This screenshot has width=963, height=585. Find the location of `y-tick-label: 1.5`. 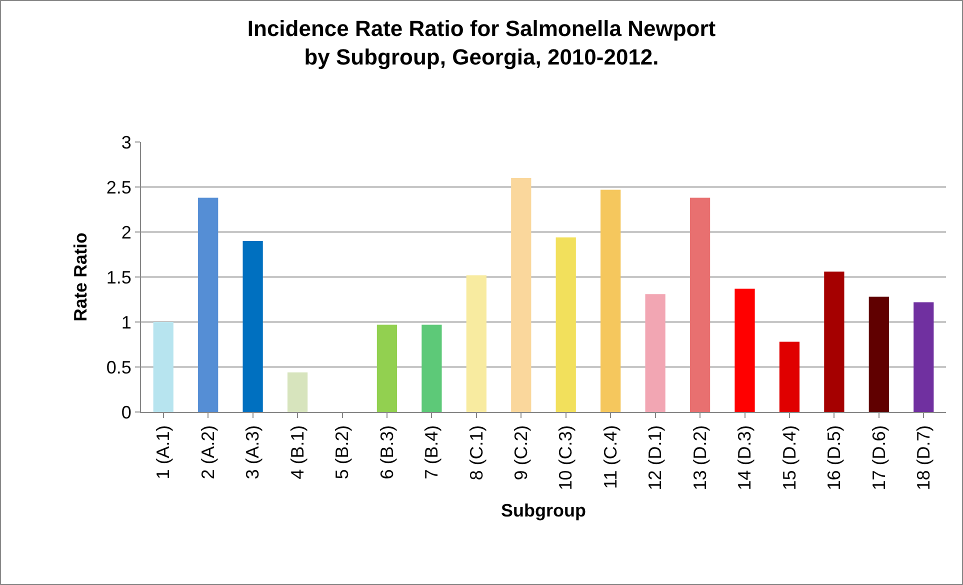

y-tick-label: 1.5 is located at coordinates (119, 277).